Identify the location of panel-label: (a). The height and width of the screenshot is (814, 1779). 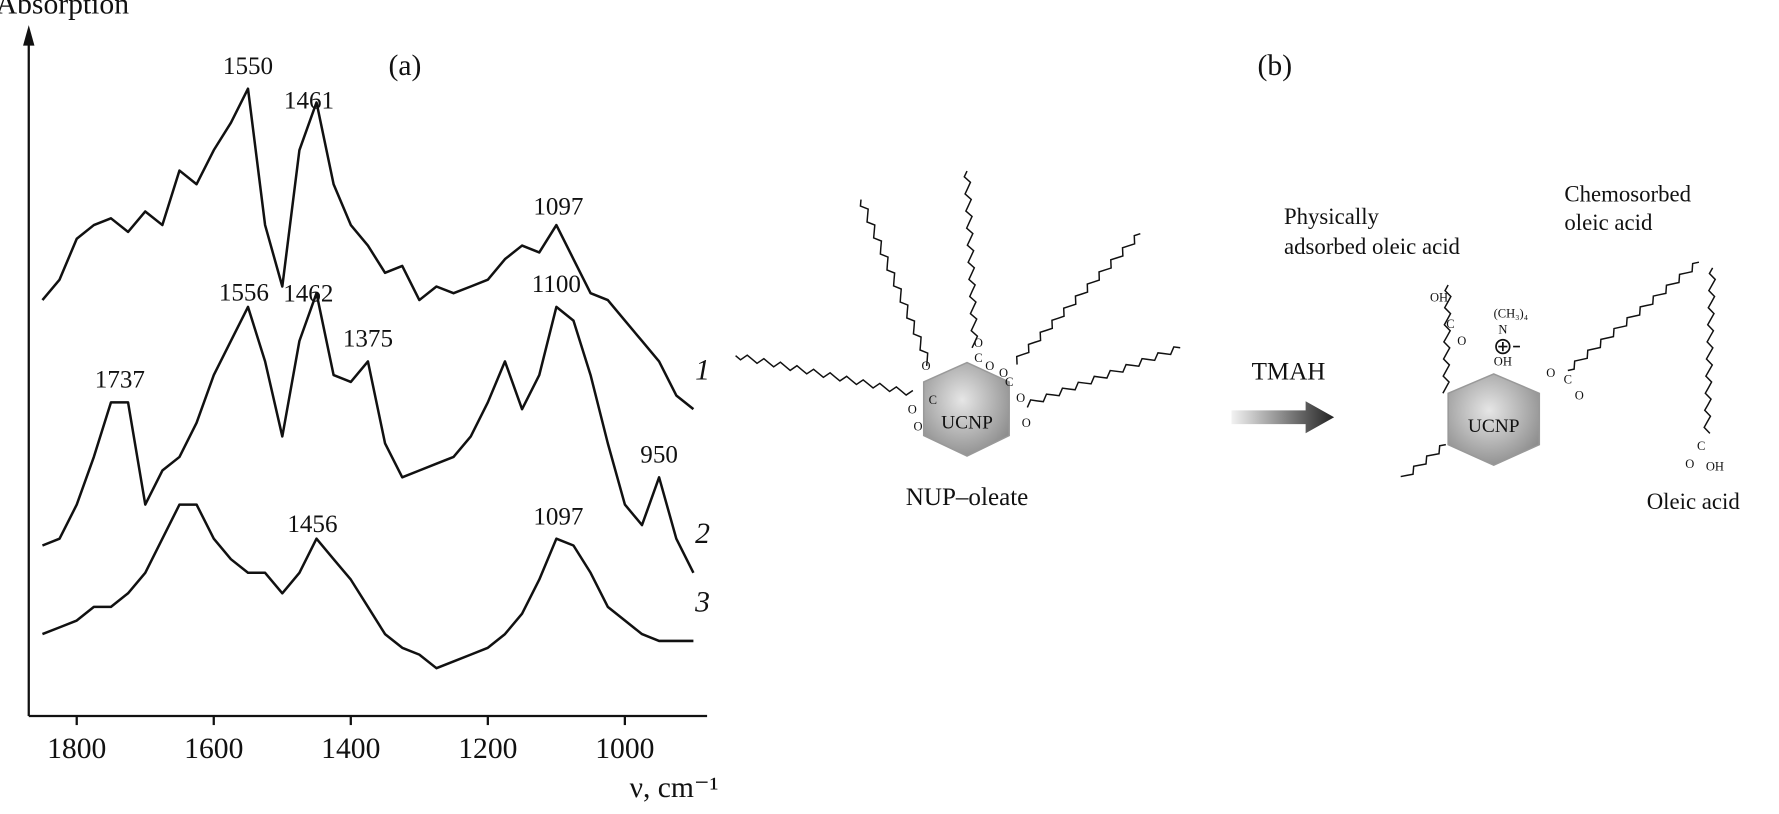
(405, 66).